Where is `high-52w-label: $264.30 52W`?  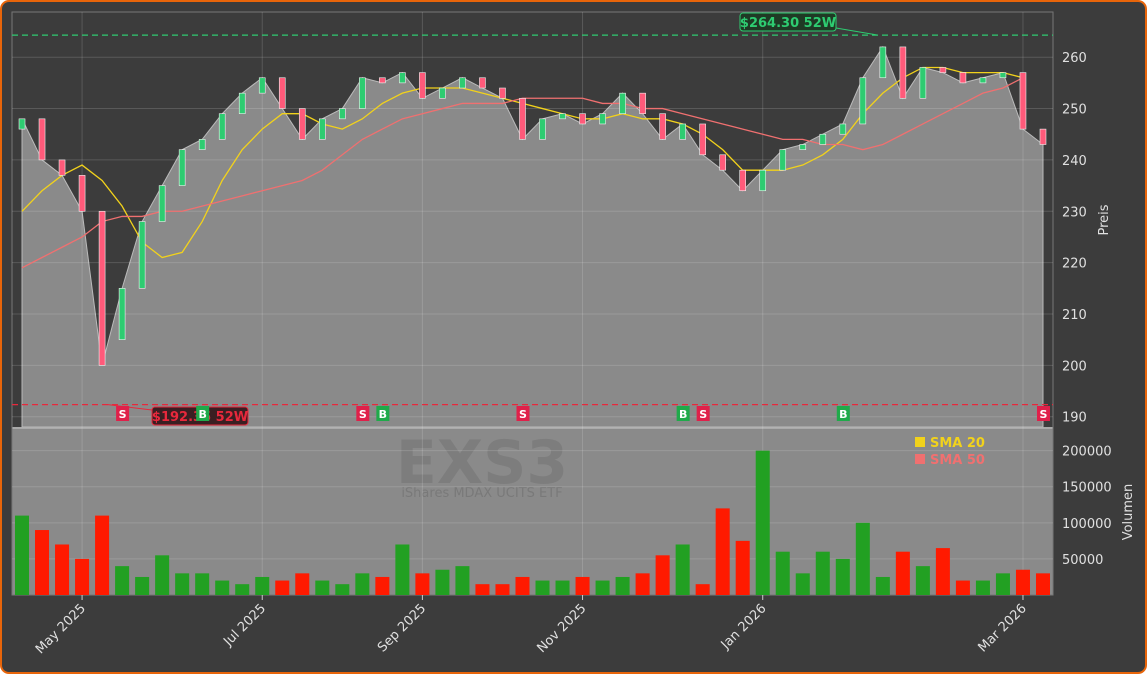 high-52w-label: $264.30 52W is located at coordinates (788, 23).